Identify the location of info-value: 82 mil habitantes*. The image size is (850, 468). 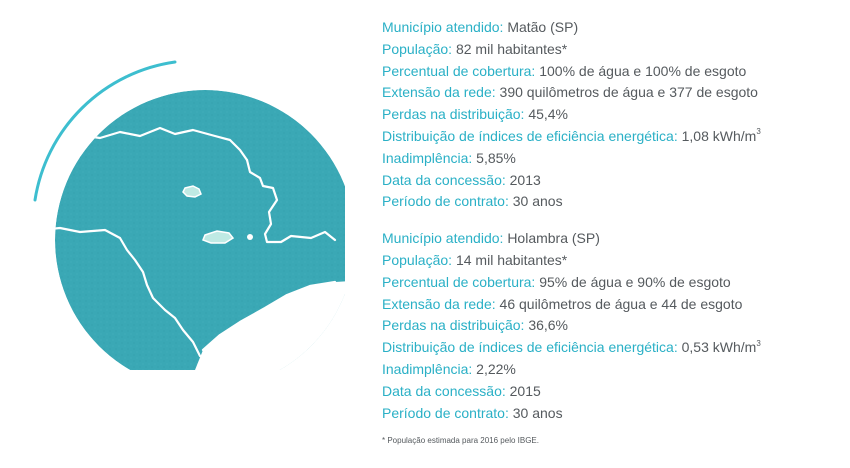
(511, 48).